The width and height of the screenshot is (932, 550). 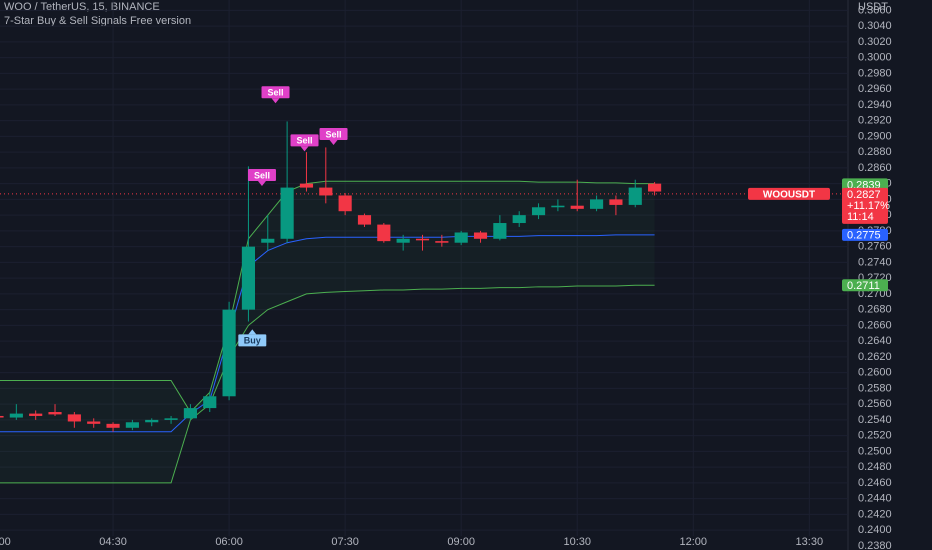 I want to click on price-tag-label: 0.2711, so click(x=863, y=286).